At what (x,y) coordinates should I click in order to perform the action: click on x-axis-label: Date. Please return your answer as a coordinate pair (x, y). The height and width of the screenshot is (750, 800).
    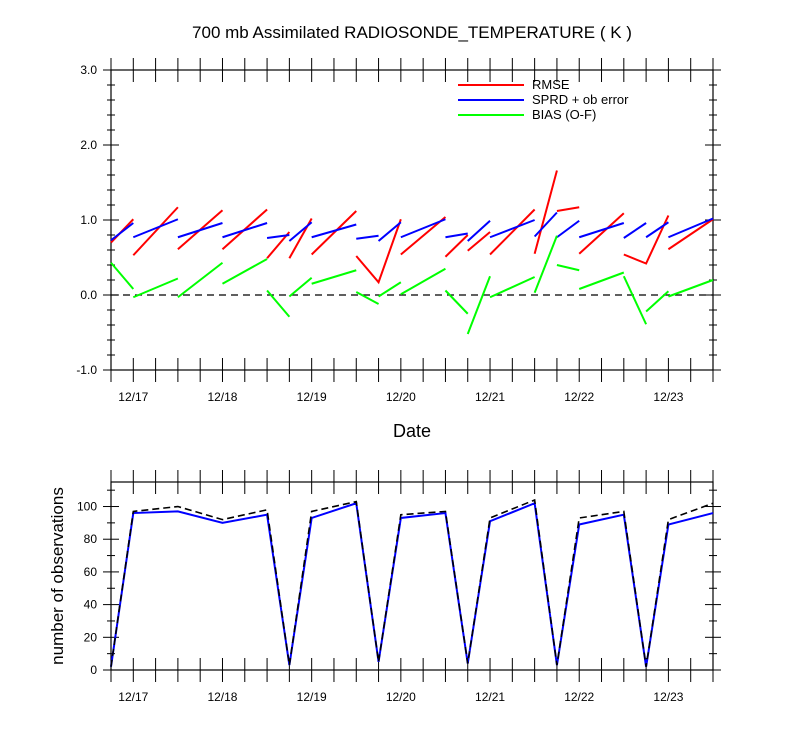
    Looking at the image, I should click on (412, 431).